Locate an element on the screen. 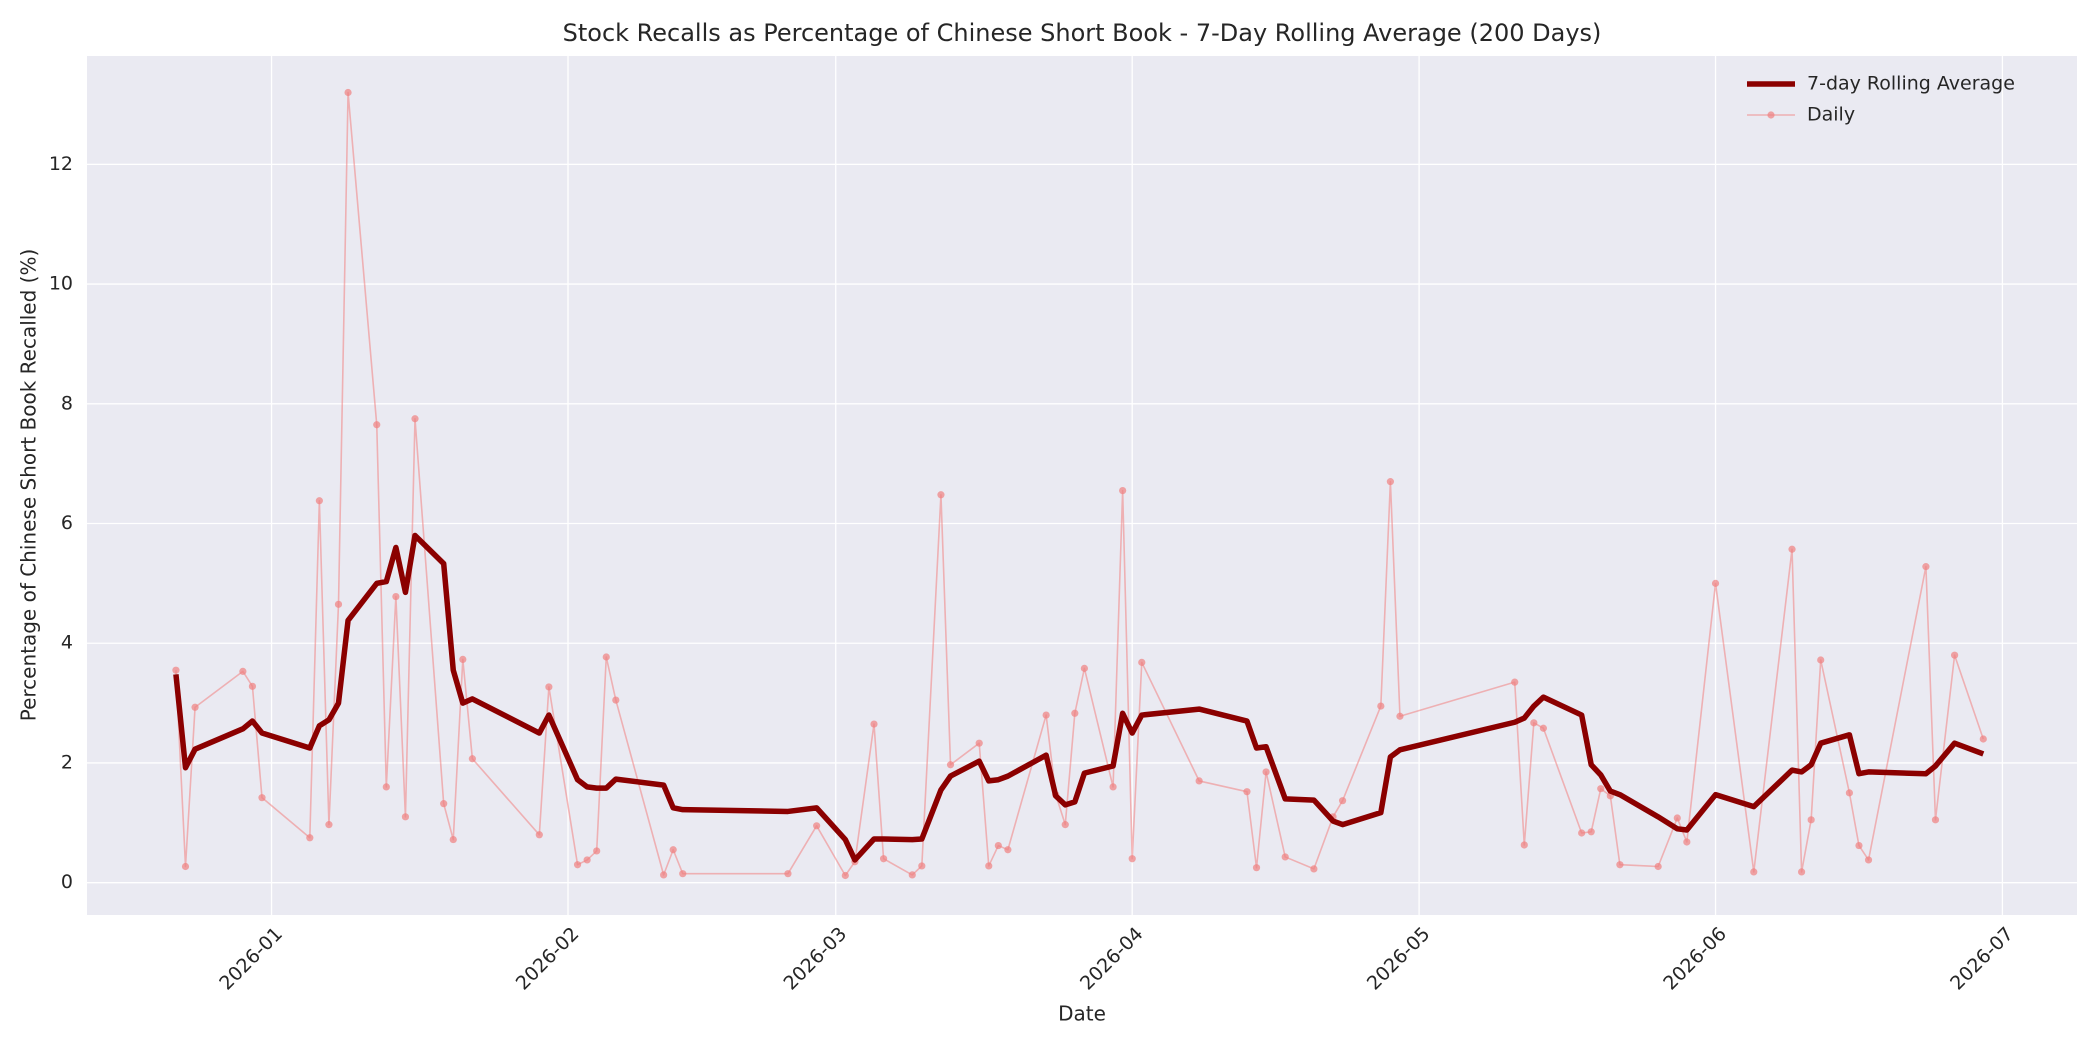 The image size is (2100, 1050). x-tick-label: 2026-02 is located at coordinates (548, 959).